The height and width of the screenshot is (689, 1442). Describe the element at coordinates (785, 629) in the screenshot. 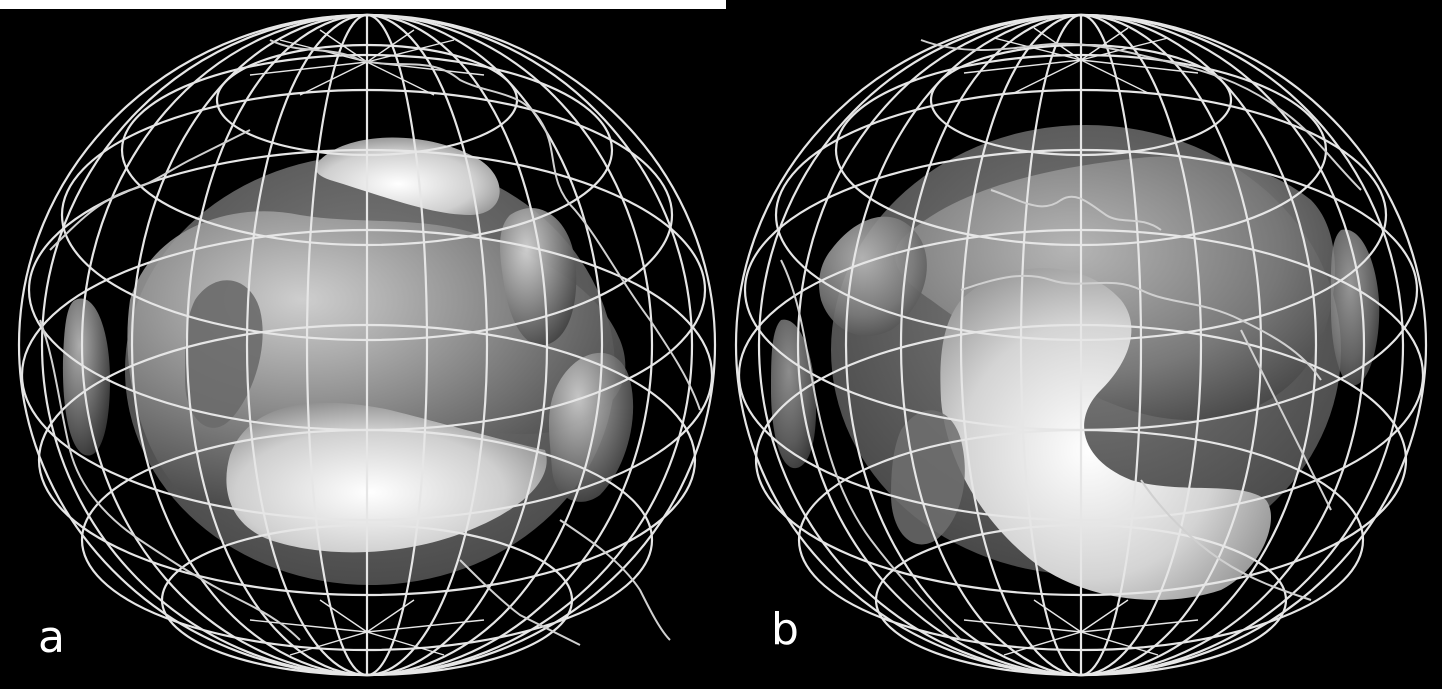

I see `panel-label-b: b` at that location.